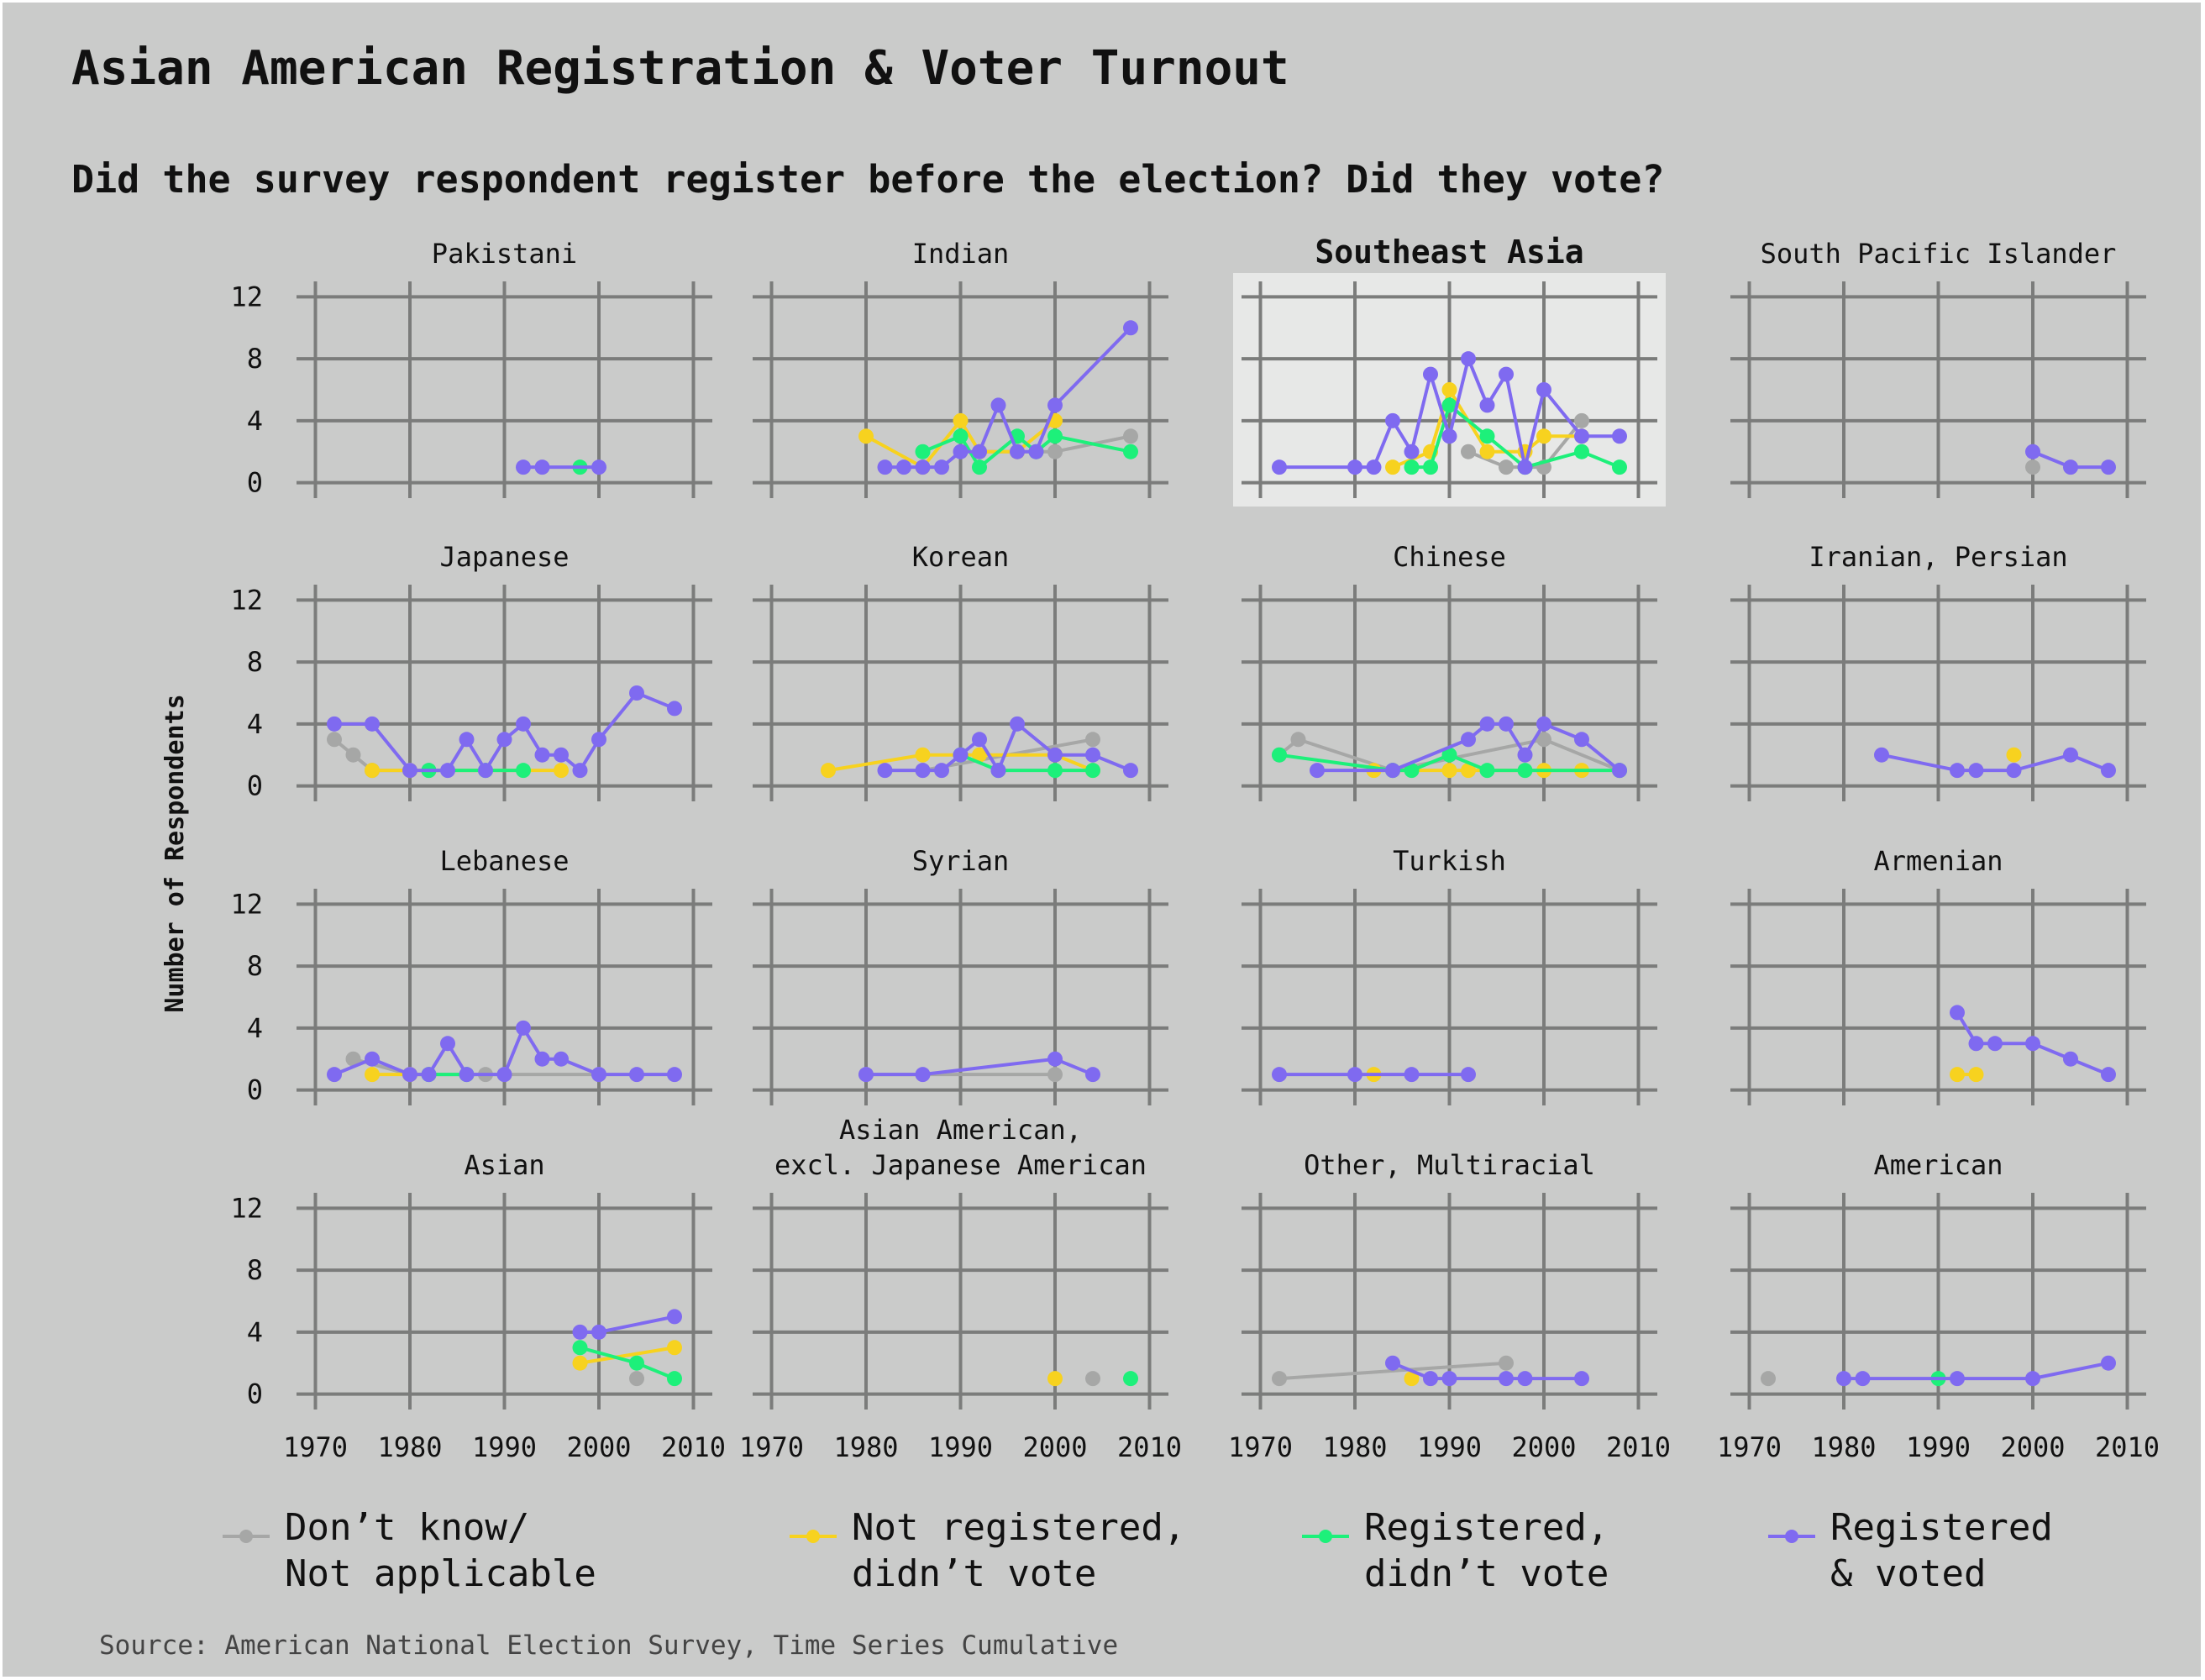 This screenshot has height=1680, width=2205. I want to click on panel-title-line: Pakistani, so click(504, 254).